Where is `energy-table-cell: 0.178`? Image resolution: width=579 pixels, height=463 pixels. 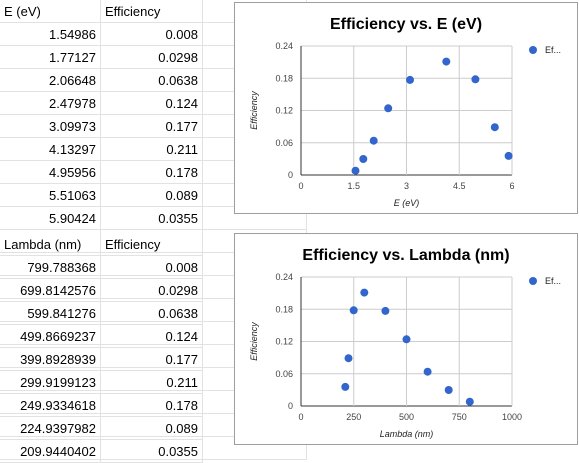
energy-table-cell: 0.178 is located at coordinates (152, 172).